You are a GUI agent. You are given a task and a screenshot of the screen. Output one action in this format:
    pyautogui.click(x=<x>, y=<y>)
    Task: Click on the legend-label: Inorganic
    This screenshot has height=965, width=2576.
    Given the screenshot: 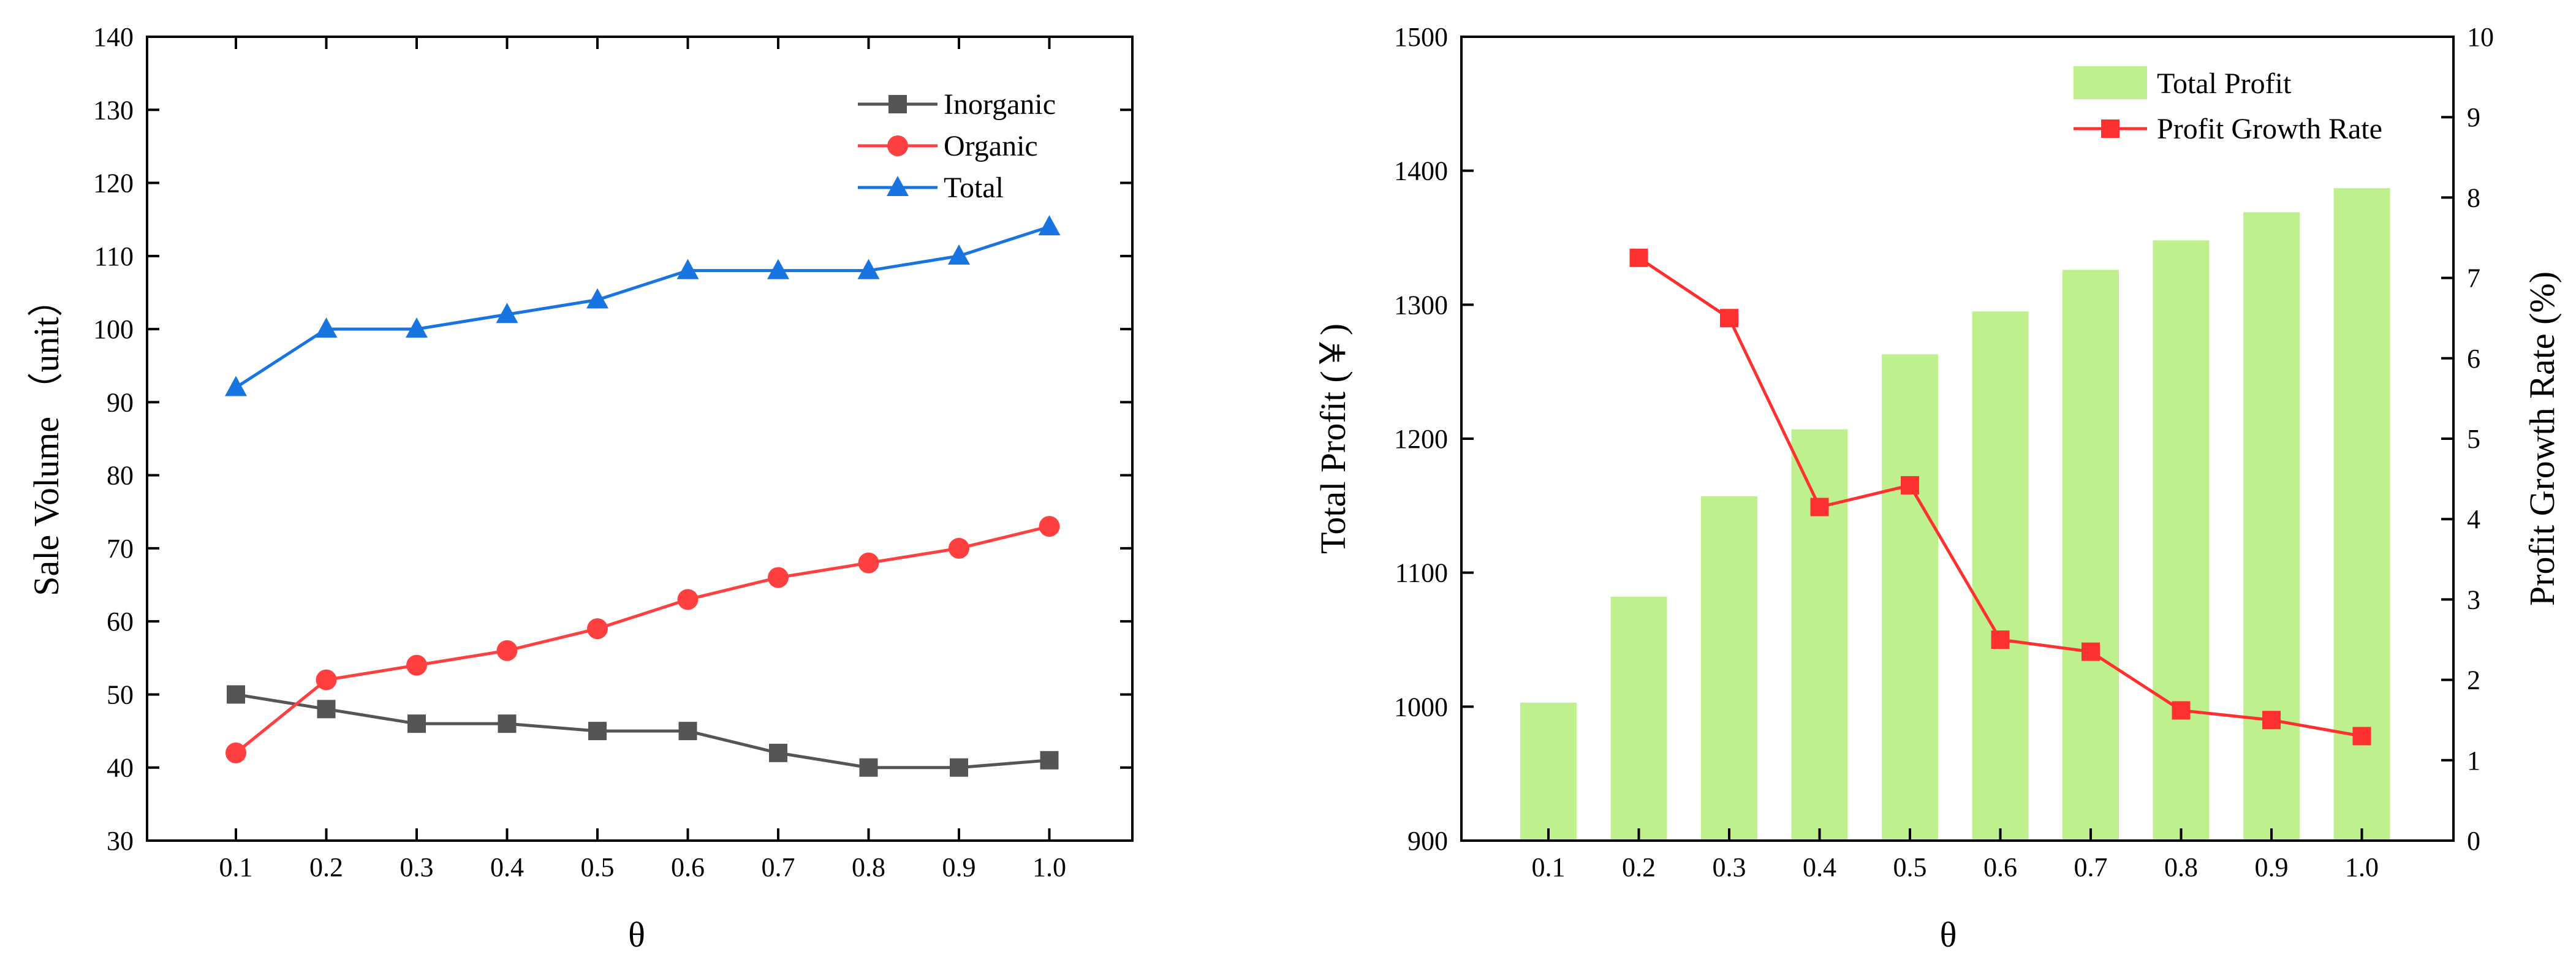 What is the action you would take?
    pyautogui.click(x=1000, y=104)
    